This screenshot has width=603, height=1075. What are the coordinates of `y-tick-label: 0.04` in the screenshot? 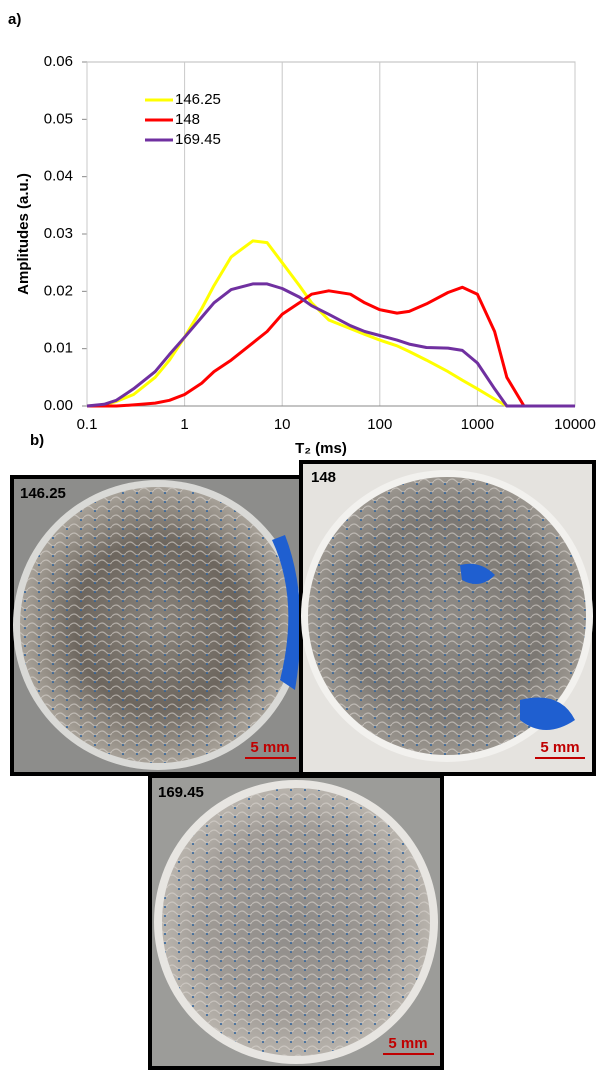 It's located at (58, 176).